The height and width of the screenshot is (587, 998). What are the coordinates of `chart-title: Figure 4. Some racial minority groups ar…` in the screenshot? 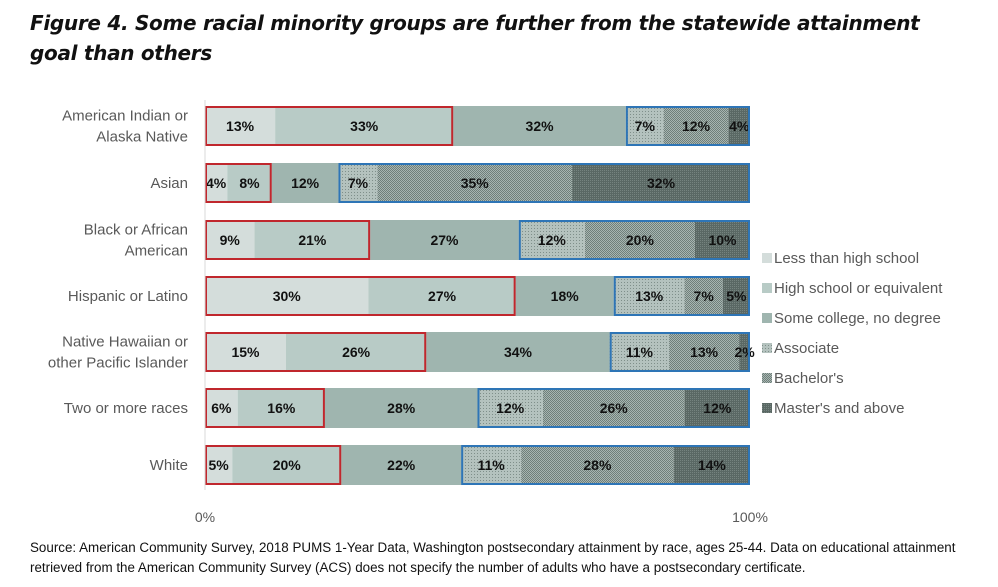 It's located at (475, 38).